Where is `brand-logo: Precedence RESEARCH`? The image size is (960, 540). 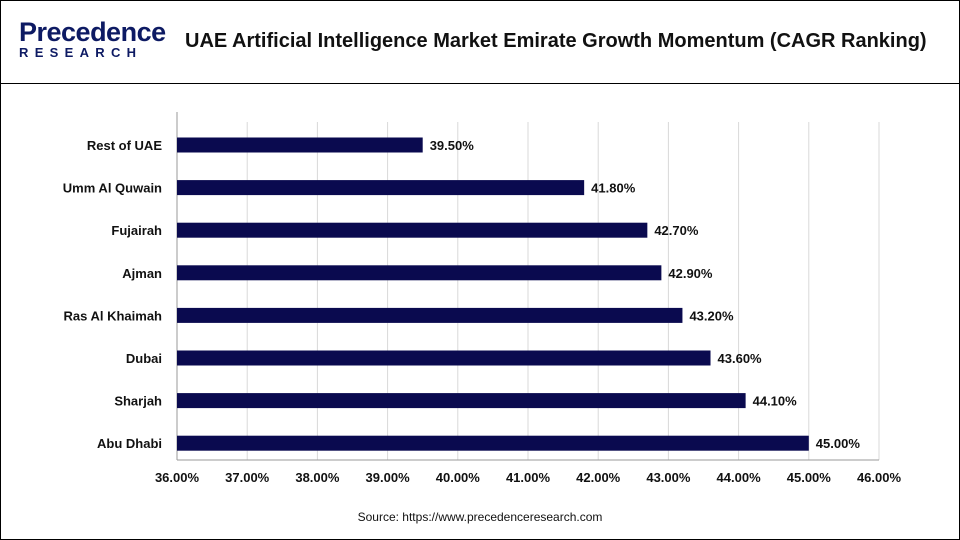
brand-logo: Precedence RESEARCH is located at coordinates (92, 40).